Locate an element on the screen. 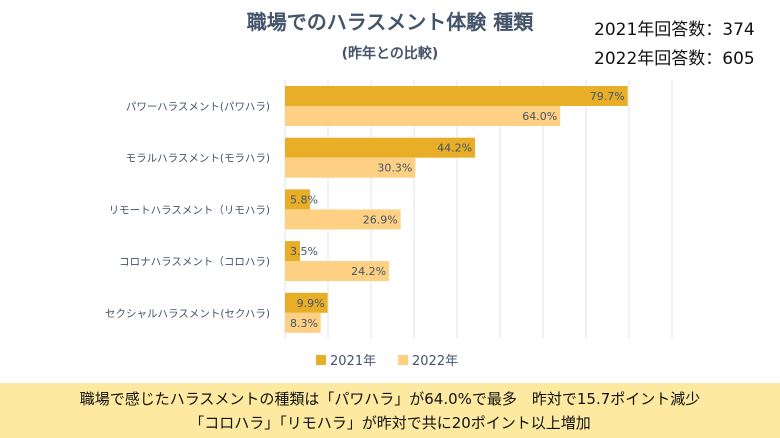  data-label: 44.2% is located at coordinates (454, 148).